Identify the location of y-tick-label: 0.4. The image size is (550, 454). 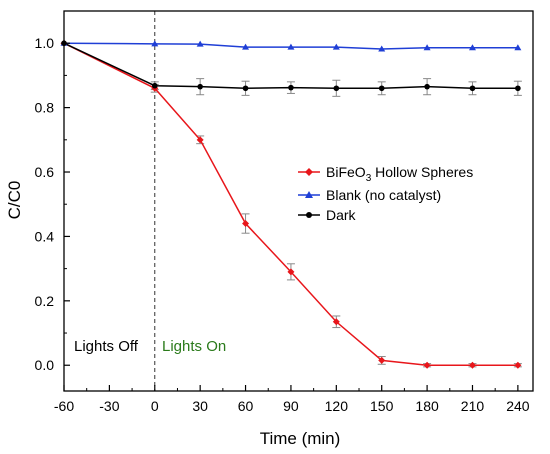
(45, 236).